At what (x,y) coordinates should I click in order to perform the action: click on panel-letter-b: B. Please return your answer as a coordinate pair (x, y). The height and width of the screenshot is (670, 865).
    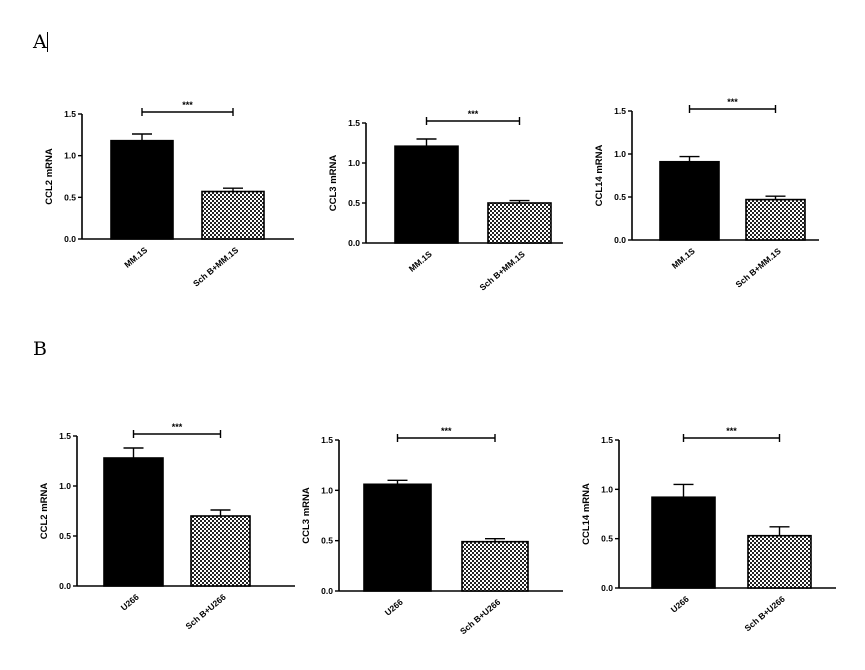
    Looking at the image, I should click on (40, 349).